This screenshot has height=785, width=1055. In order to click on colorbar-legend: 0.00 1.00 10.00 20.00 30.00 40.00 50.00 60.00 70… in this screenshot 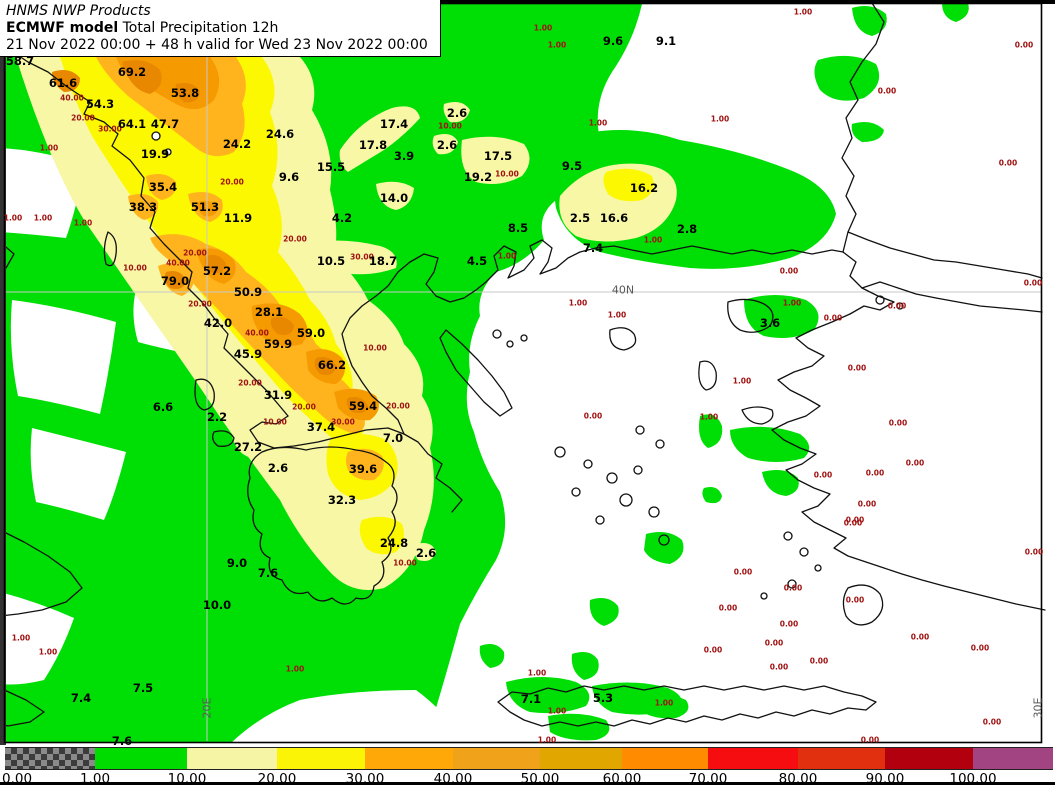, I will do `click(527, 766)`.